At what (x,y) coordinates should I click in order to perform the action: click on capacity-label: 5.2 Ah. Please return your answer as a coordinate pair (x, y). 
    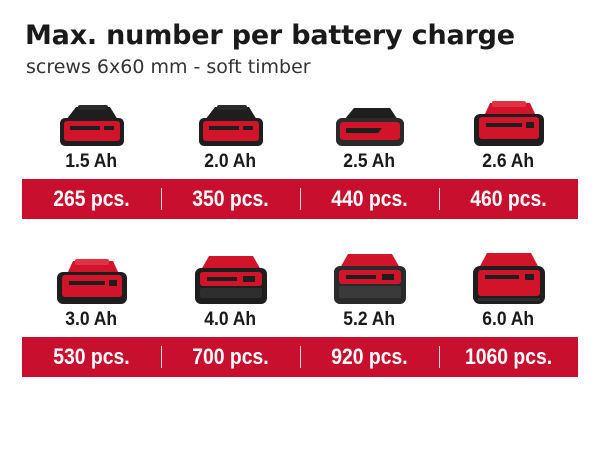
    Looking at the image, I should click on (369, 319).